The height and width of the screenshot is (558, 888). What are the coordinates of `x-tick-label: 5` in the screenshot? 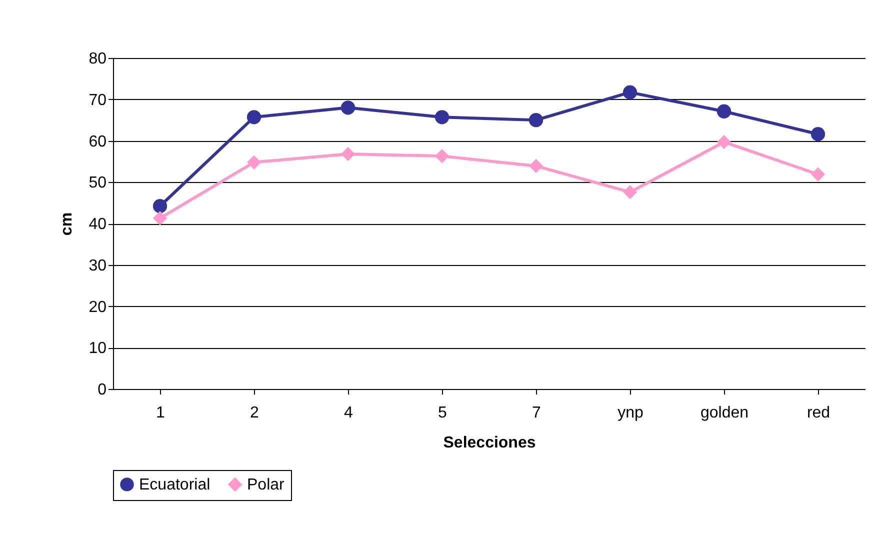 It's located at (443, 413).